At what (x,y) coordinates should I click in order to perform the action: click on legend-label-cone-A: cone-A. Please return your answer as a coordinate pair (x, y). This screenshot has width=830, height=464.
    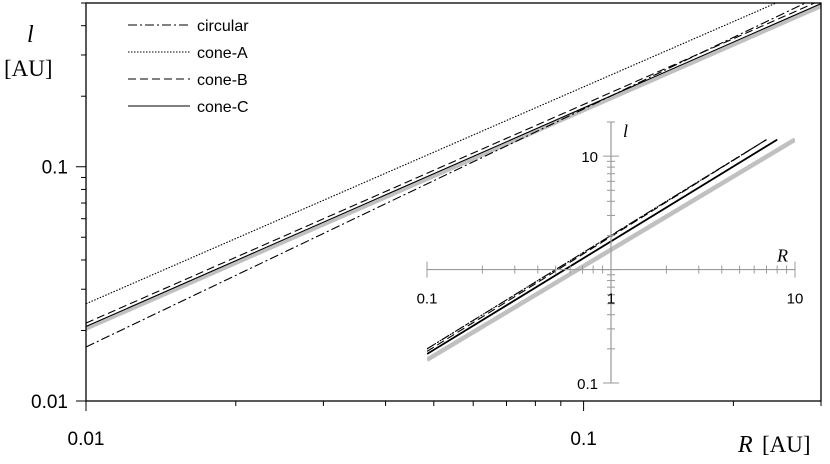
    Looking at the image, I should click on (222, 53).